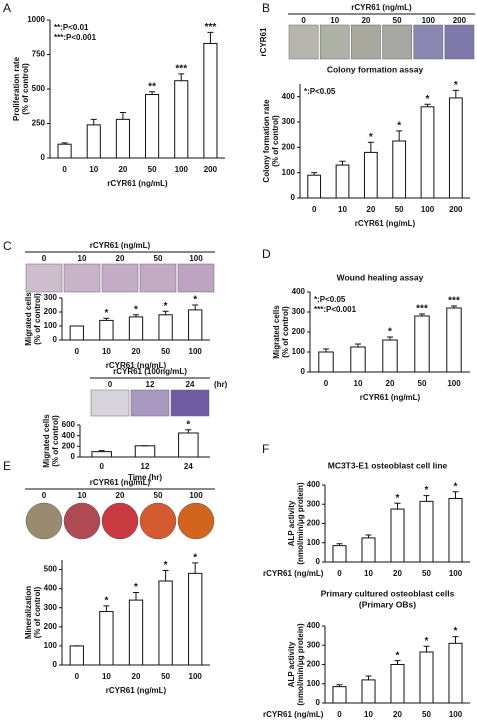  What do you see at coordinates (299, 291) in the screenshot?
I see `y-tick-label: 400` at bounding box center [299, 291].